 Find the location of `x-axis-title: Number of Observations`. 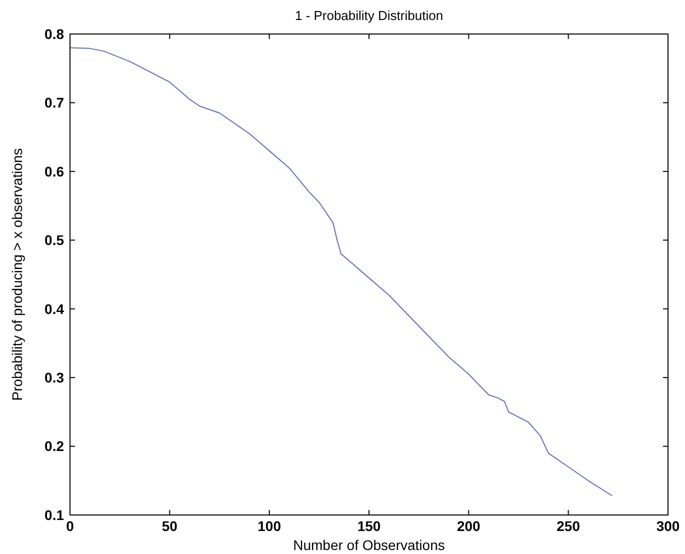

x-axis-title: Number of Observations is located at coordinates (369, 545).